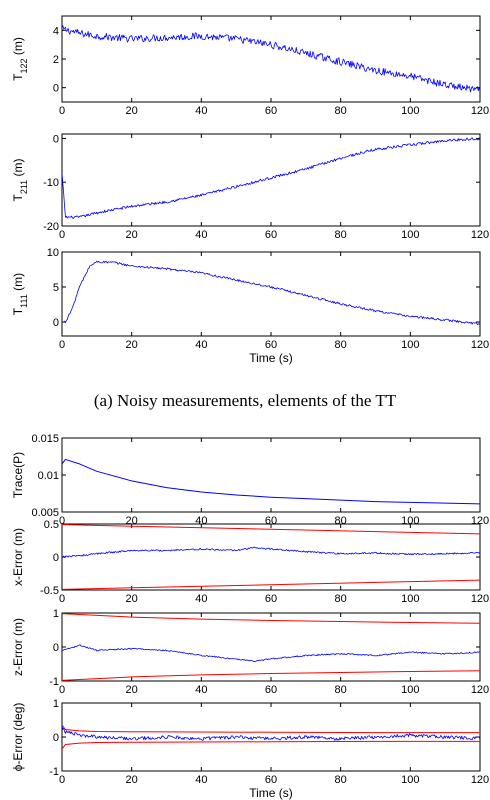 The image size is (490, 800). I want to click on chart-t211: 0 20 40 60 80 100 120 -20 -10 0 T211 (m), so click(250, 187).